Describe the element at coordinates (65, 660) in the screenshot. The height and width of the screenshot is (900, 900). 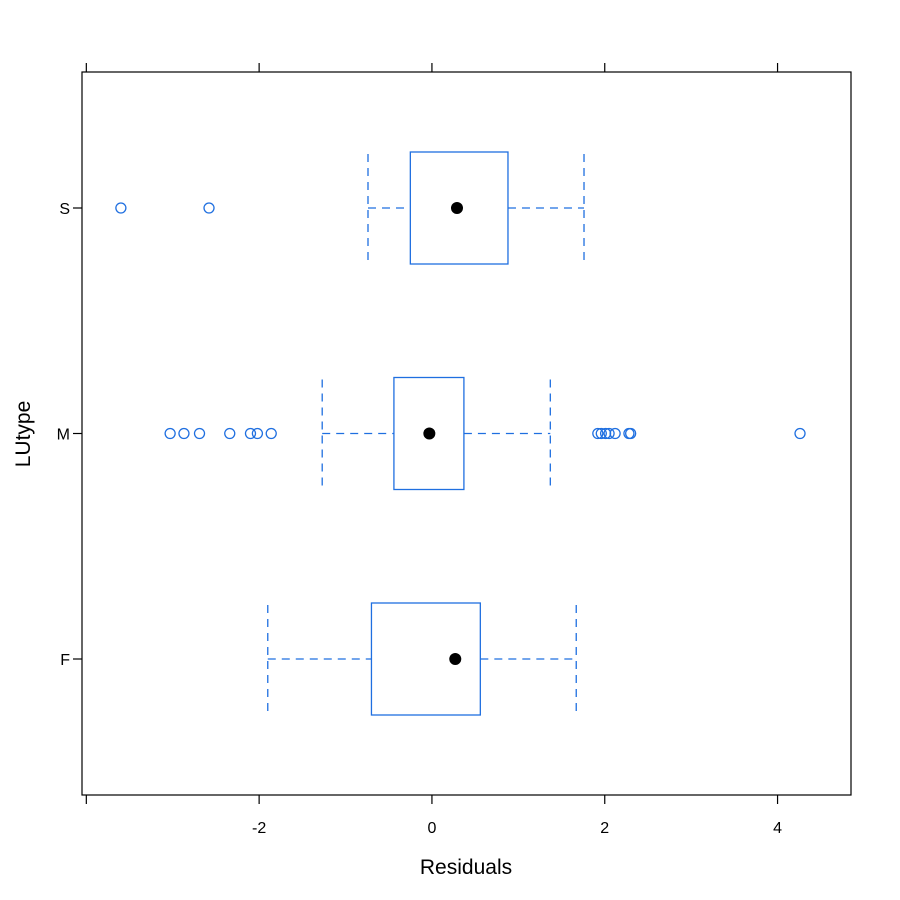
I see `y-tick-label: F` at that location.